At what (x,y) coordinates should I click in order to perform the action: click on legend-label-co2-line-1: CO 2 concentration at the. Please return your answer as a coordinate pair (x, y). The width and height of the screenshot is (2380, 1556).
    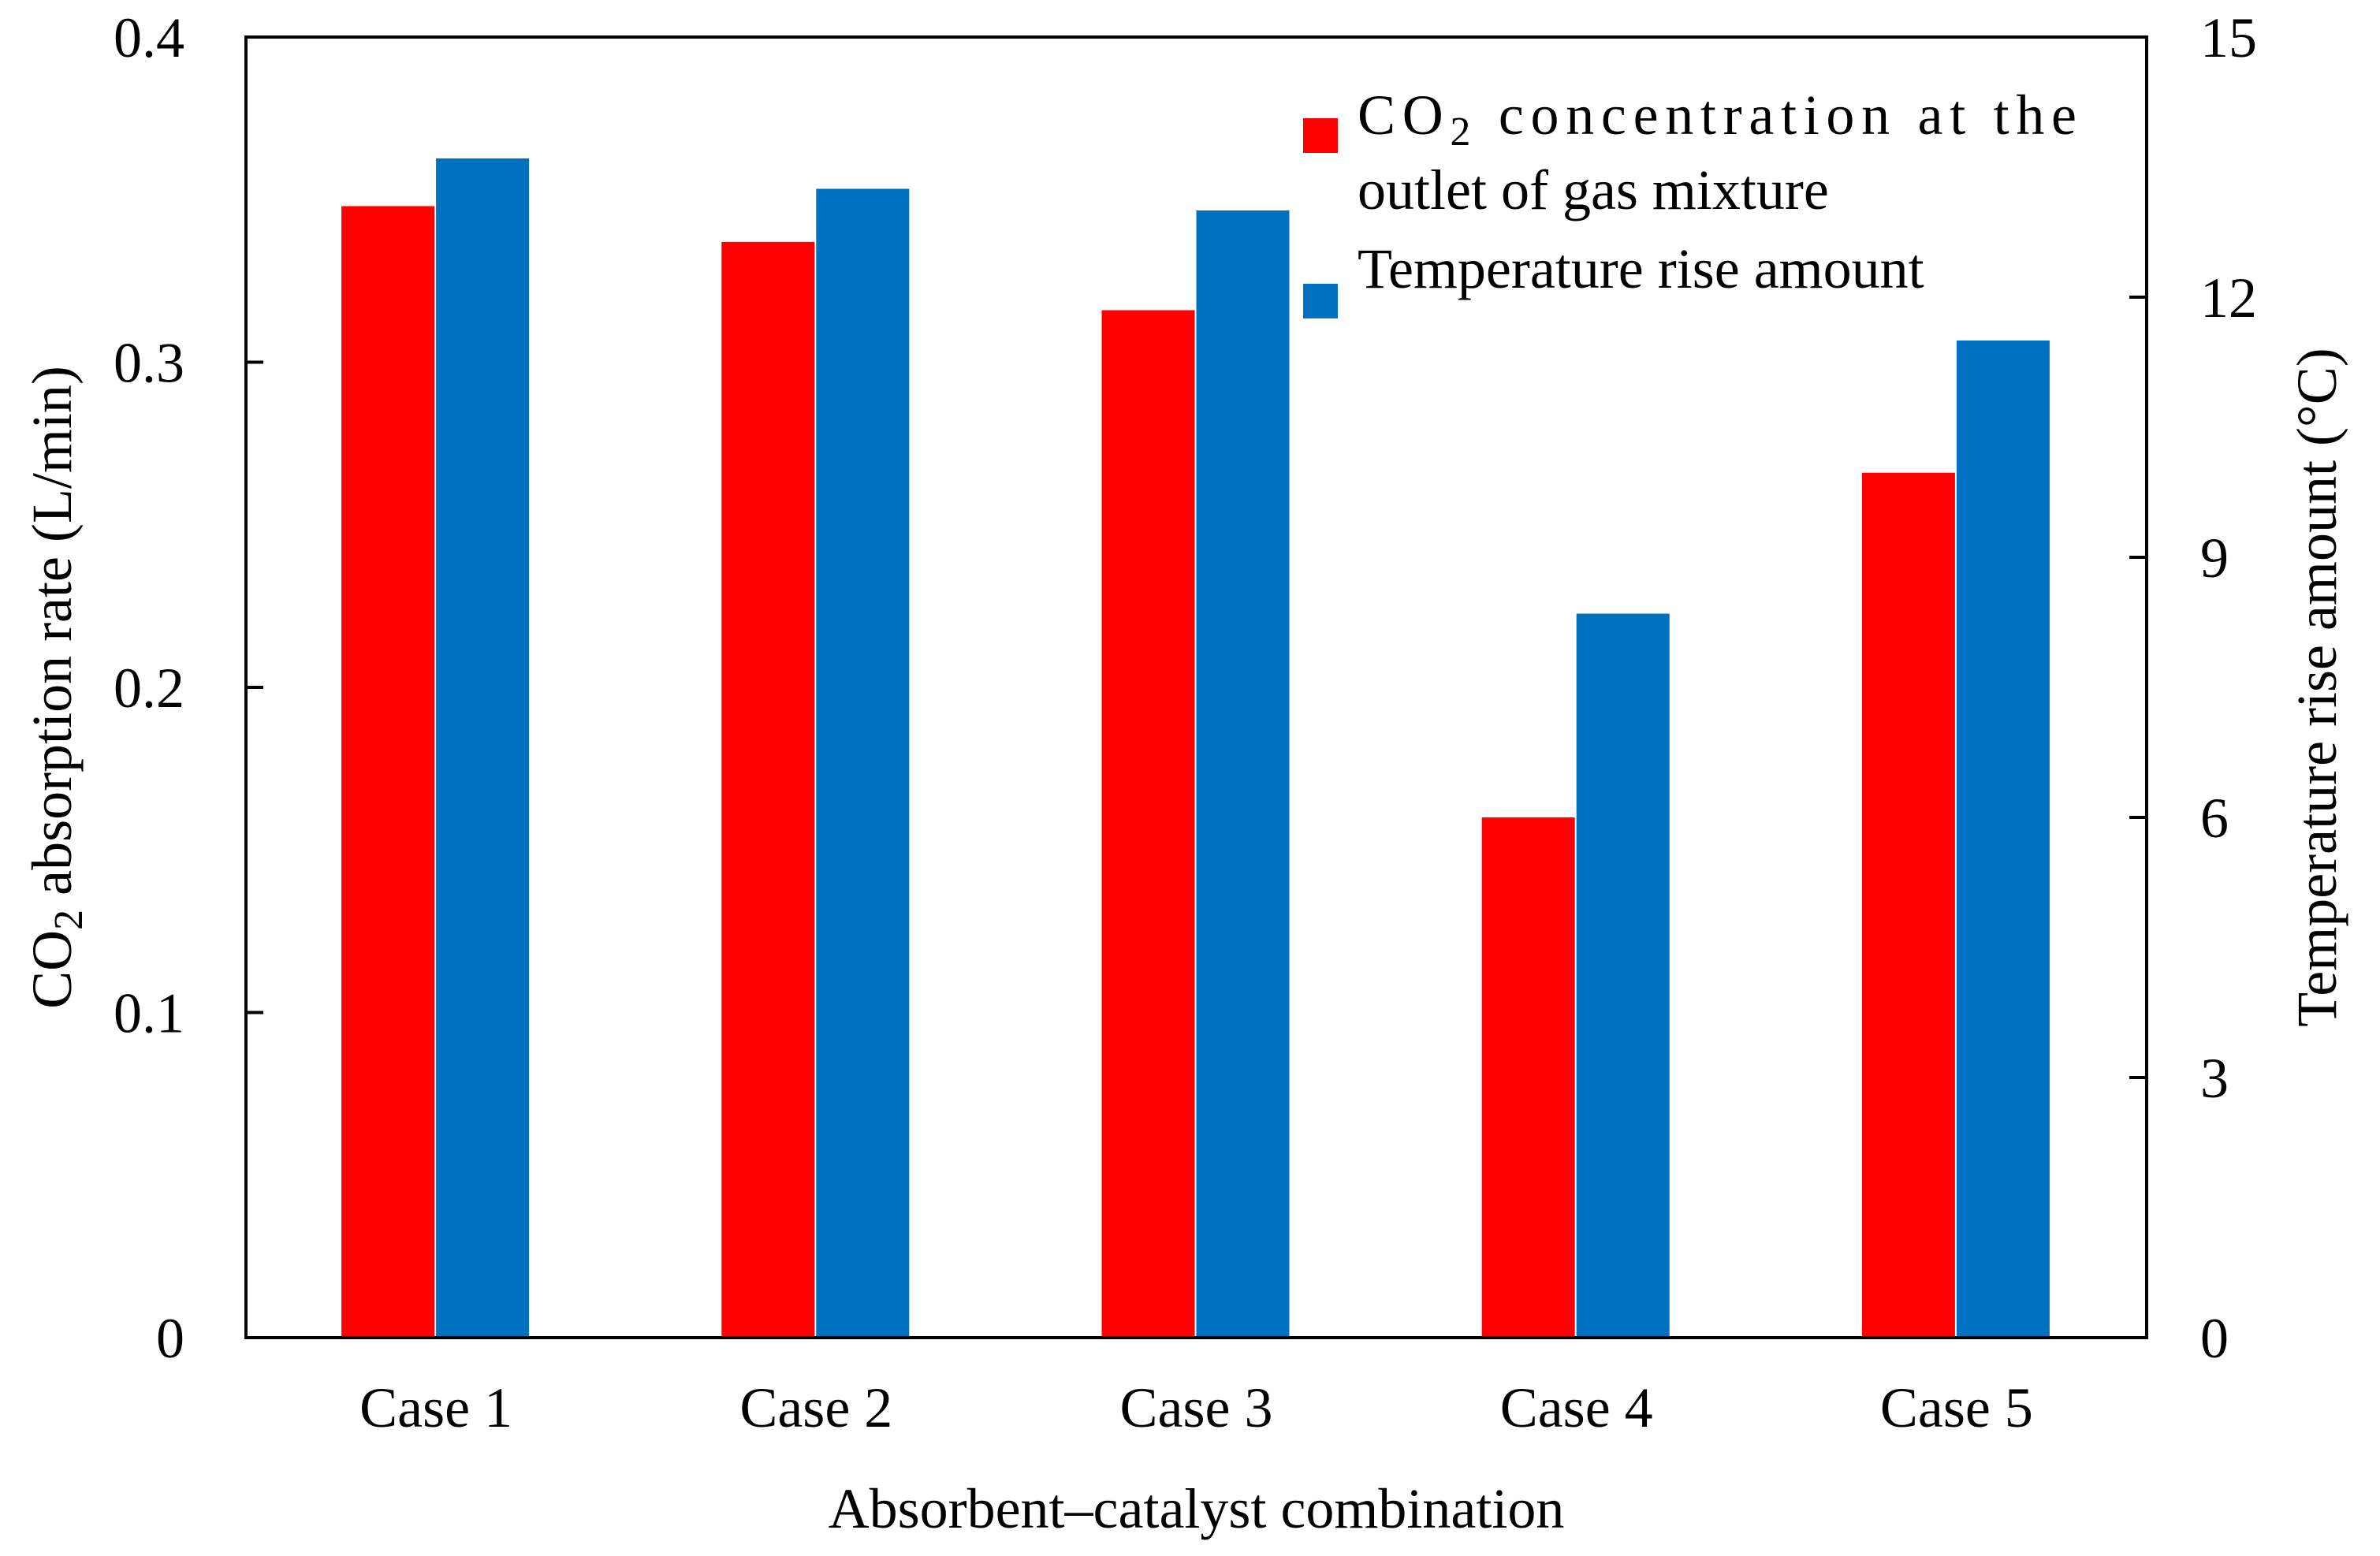
    Looking at the image, I should click on (1717, 119).